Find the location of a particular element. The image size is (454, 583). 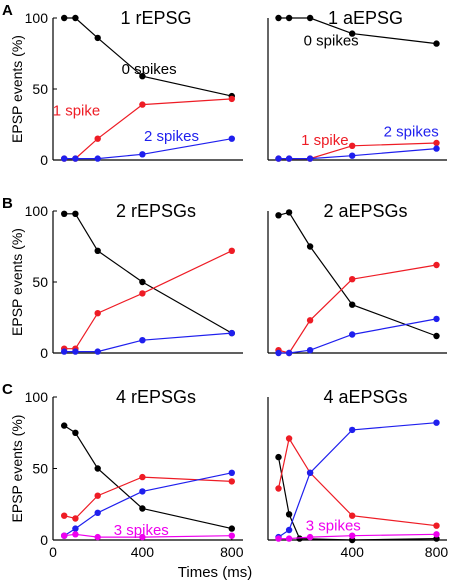

chart-title: 1 aEPSG is located at coordinates (365, 18).